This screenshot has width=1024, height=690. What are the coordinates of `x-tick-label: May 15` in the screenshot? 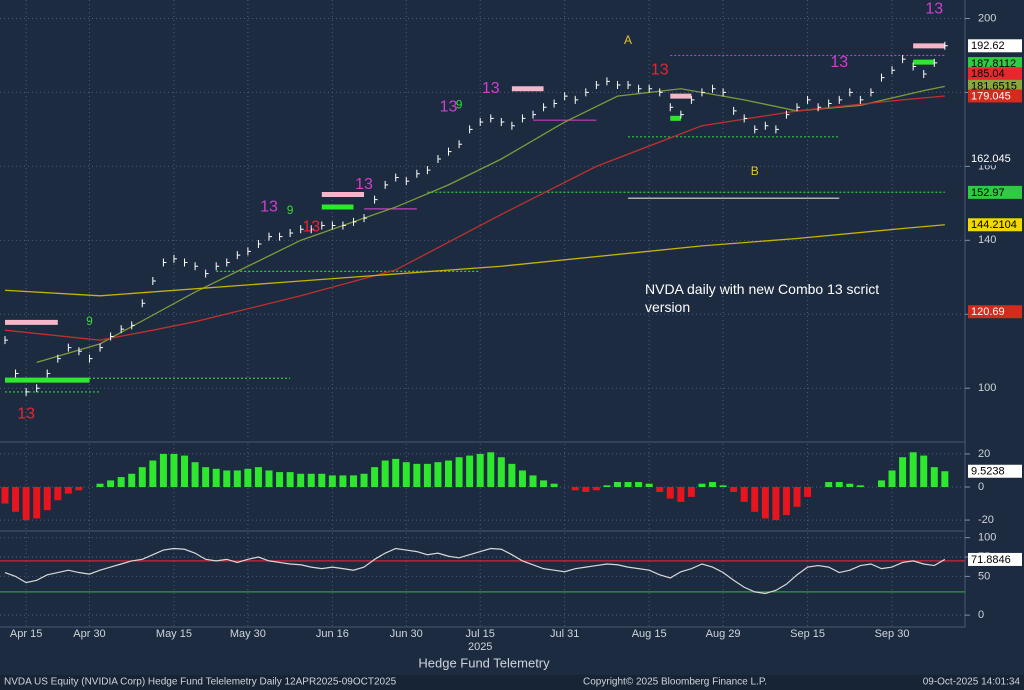 It's located at (174, 634).